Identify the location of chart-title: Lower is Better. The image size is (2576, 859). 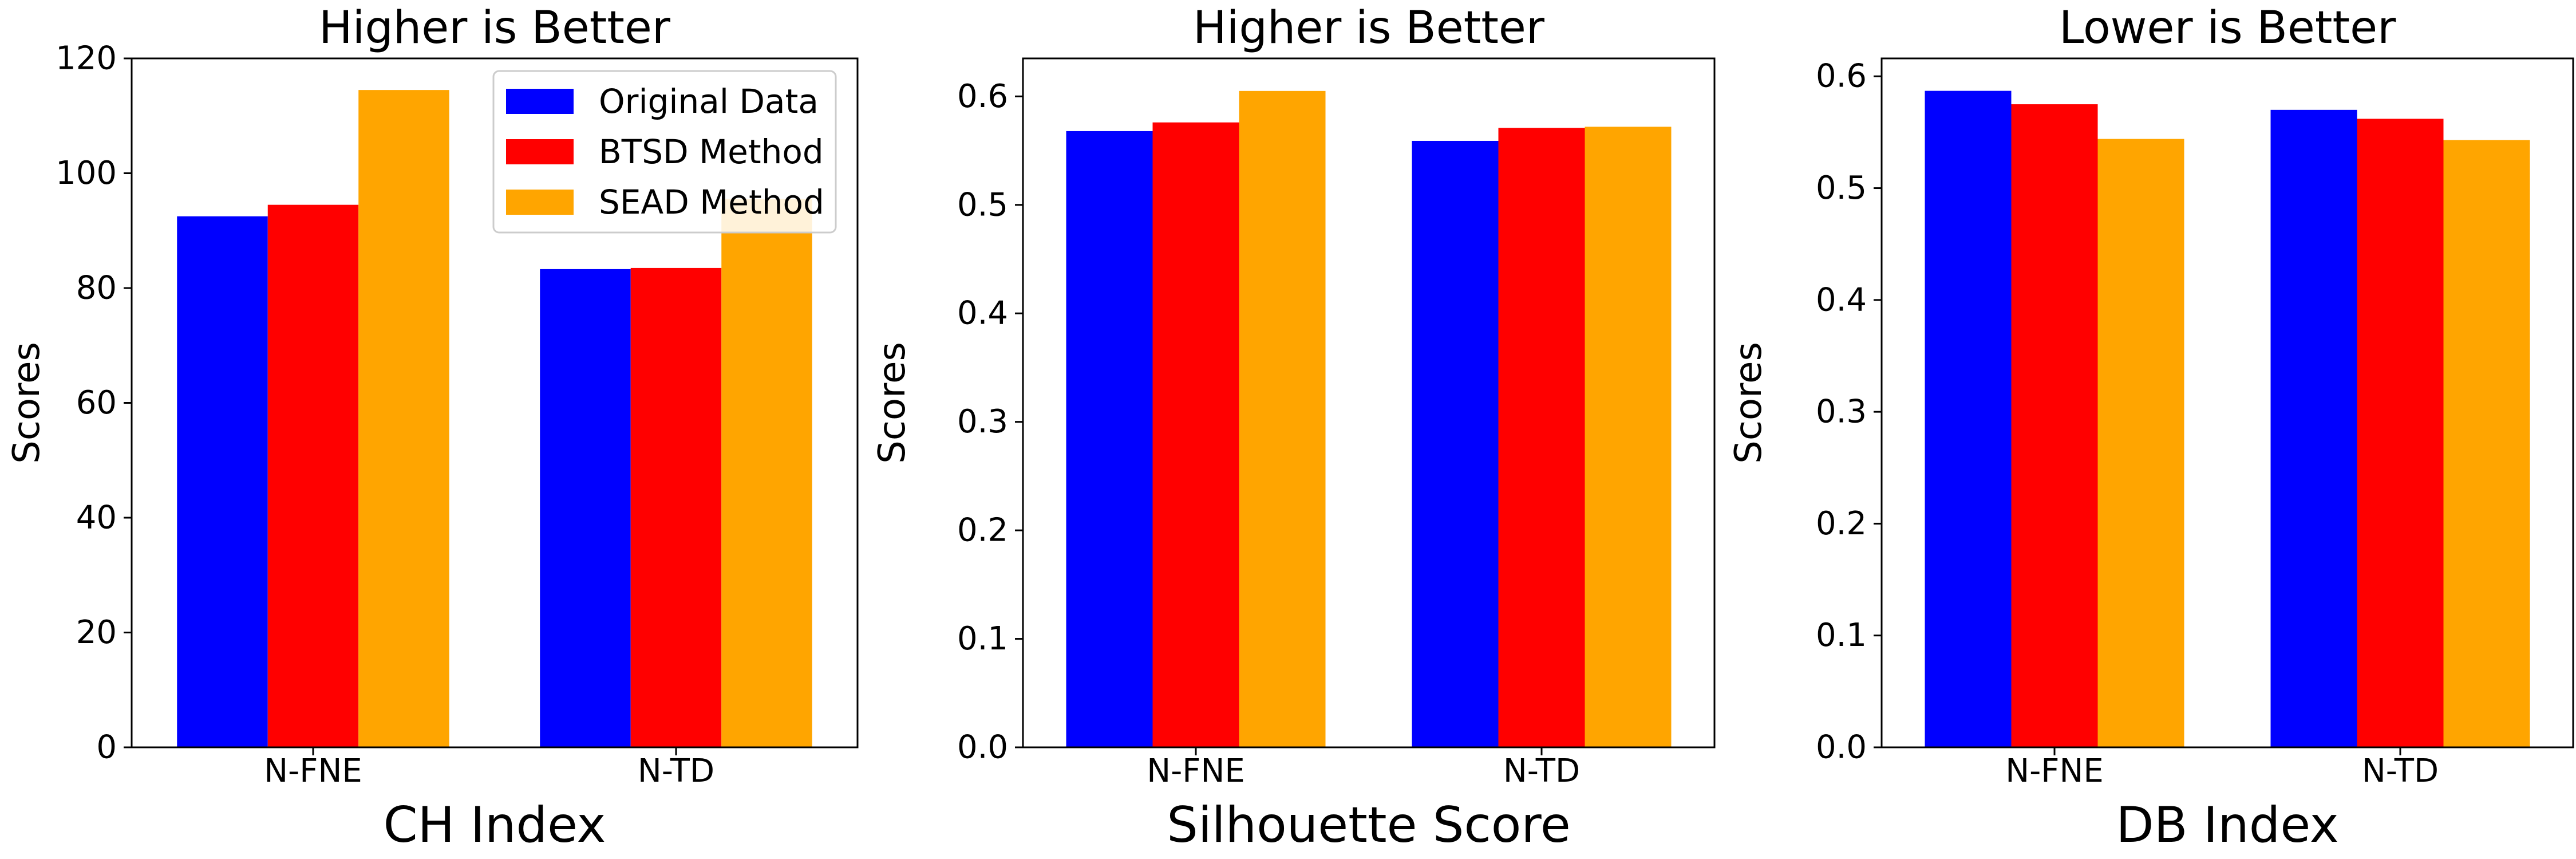
(2227, 28).